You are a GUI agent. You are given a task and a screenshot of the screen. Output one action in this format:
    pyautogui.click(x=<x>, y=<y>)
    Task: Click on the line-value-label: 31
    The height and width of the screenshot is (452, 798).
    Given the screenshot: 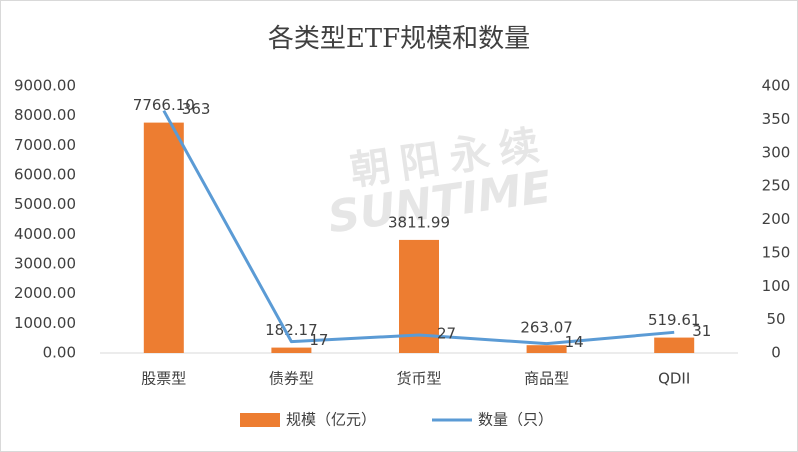 What is the action you would take?
    pyautogui.click(x=701, y=331)
    